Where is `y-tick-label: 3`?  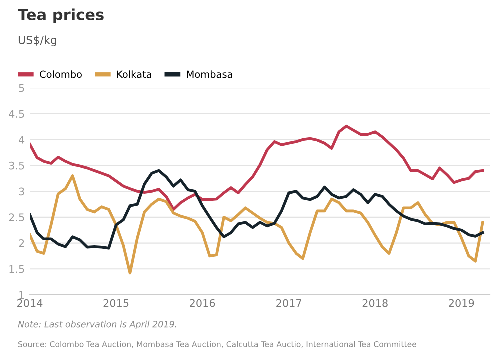 y-tick-label: 3 is located at coordinates (21, 192).